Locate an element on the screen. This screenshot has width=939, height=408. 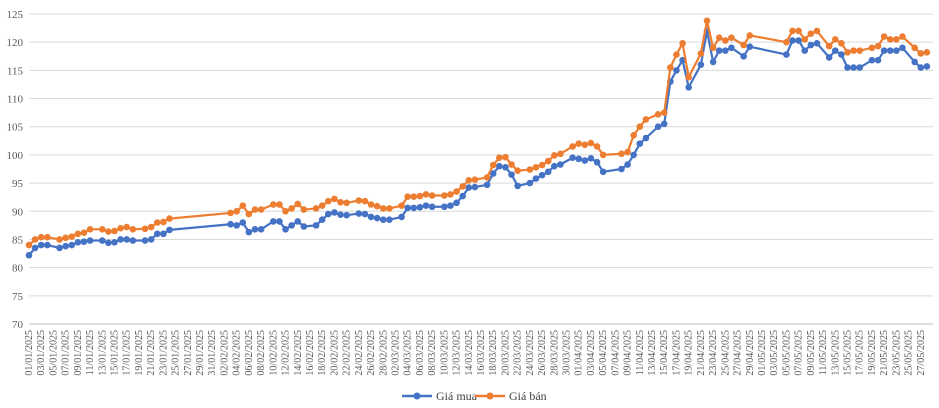
legend-label-gia-mua: Giá mua is located at coordinates (457, 396).